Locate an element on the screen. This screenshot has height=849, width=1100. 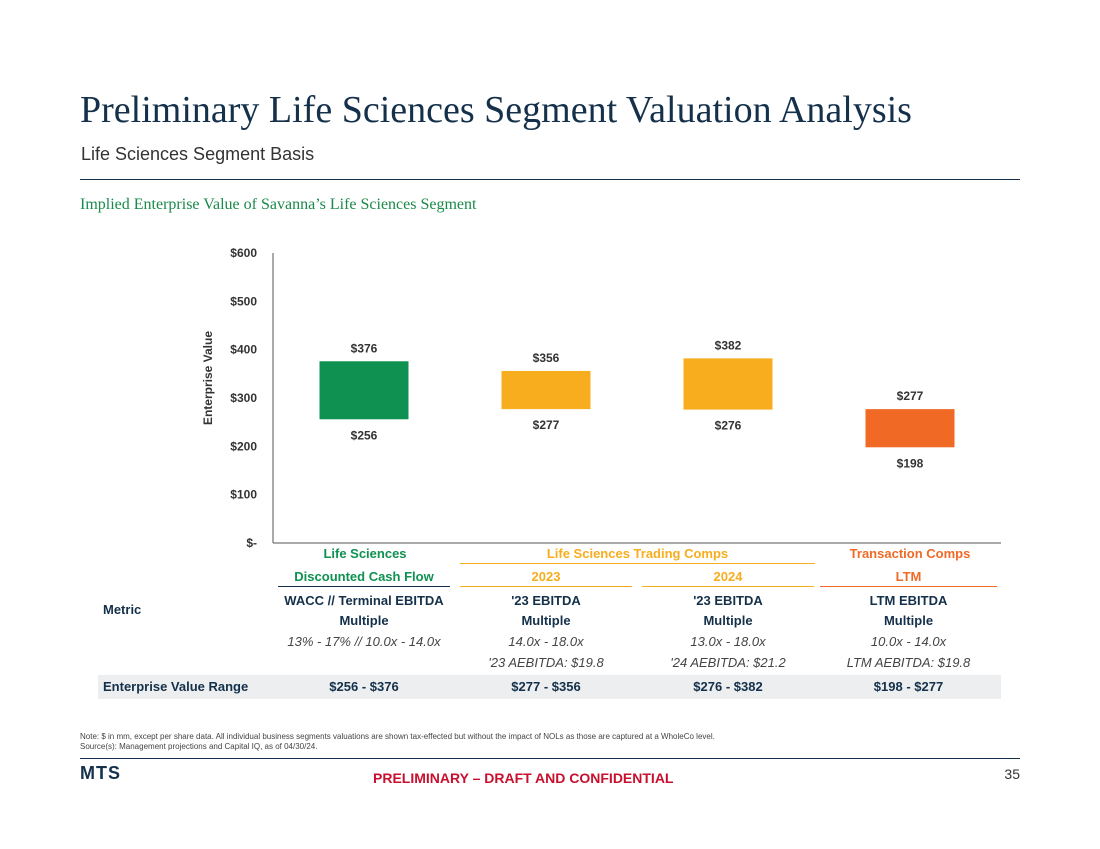
group-header-transaction: Transaction Comps is located at coordinates (910, 553).